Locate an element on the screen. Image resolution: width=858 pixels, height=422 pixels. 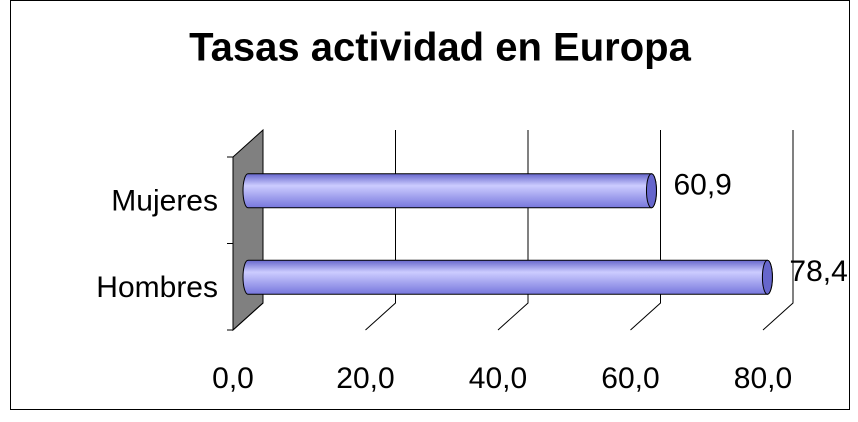
x-tick-label: 60,0 is located at coordinates (630, 378).